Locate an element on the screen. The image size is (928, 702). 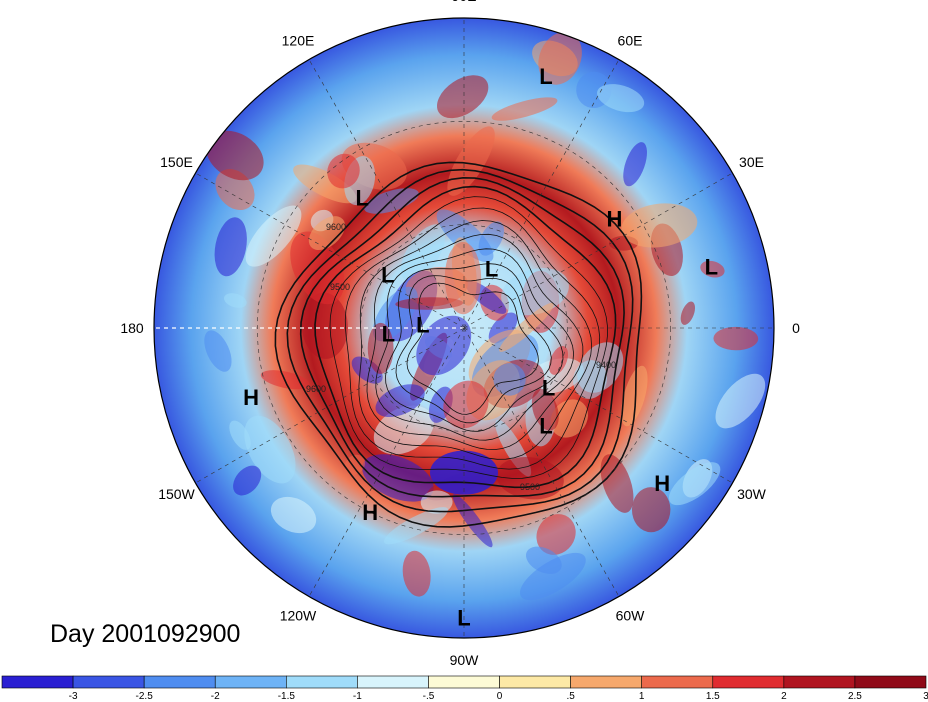
longitude-label: 90E is located at coordinates (464, 2).